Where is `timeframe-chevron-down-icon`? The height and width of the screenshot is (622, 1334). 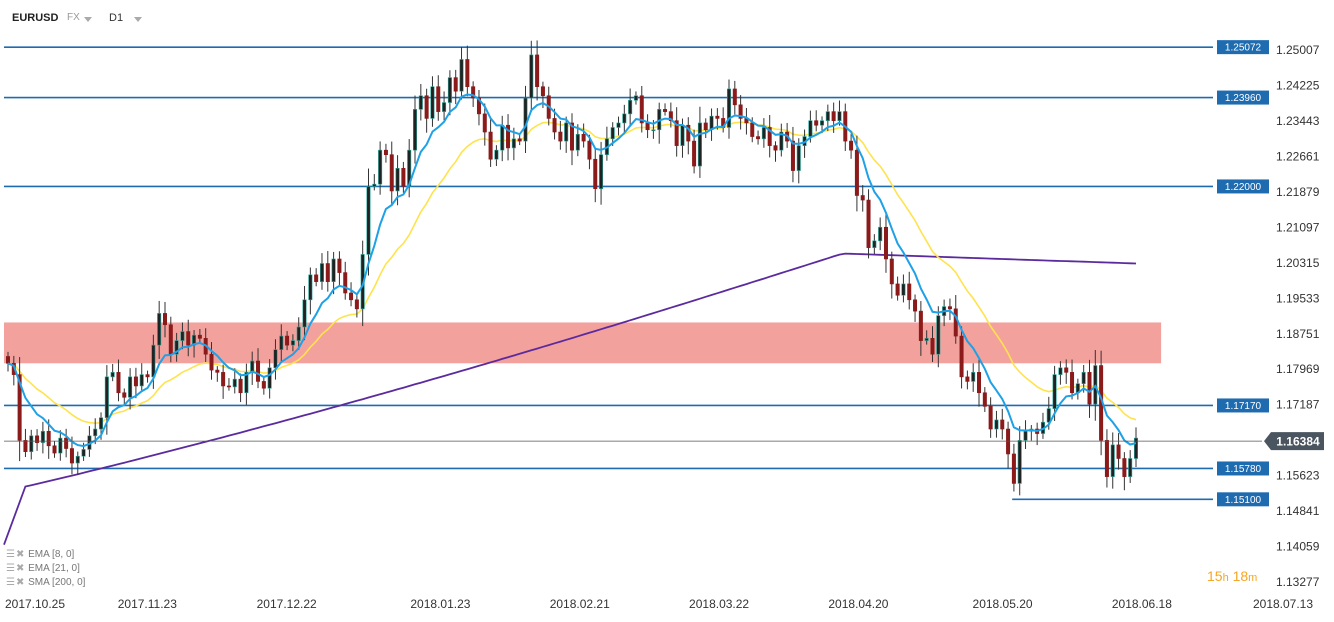 timeframe-chevron-down-icon is located at coordinates (138, 19).